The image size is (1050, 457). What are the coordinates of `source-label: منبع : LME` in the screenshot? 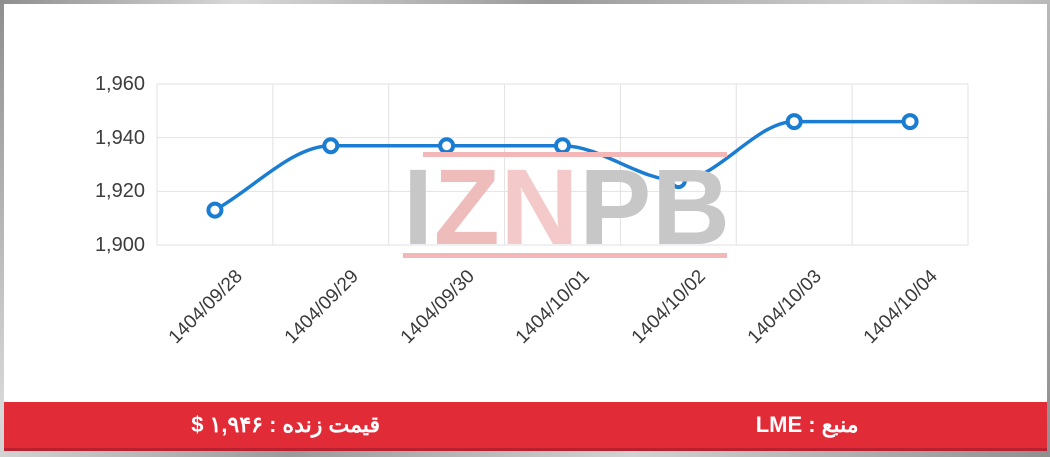 It's located at (807, 424).